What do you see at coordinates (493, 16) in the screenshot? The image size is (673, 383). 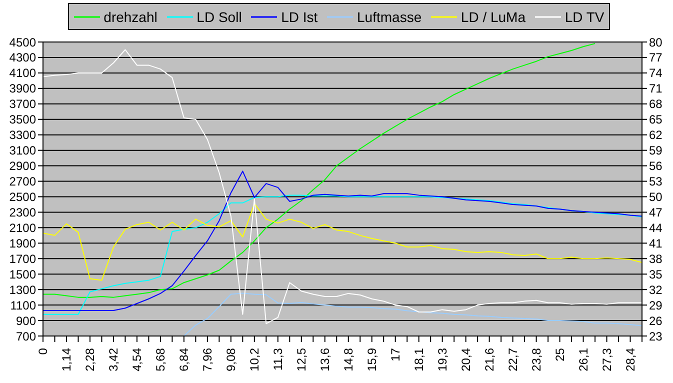 I see `legend-label: LD / LuMa` at bounding box center [493, 16].